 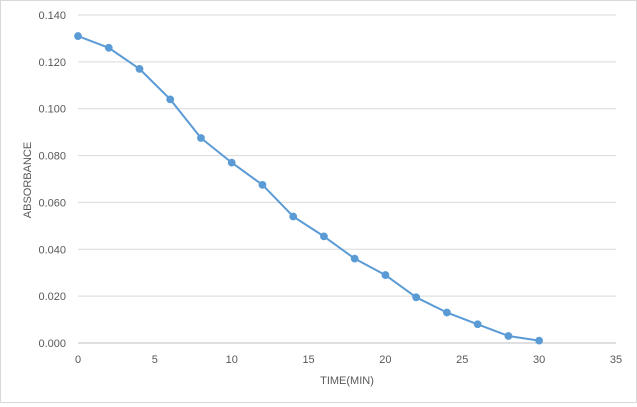 What do you see at coordinates (52, 63) in the screenshot?
I see `y-tick-label: 0.120` at bounding box center [52, 63].